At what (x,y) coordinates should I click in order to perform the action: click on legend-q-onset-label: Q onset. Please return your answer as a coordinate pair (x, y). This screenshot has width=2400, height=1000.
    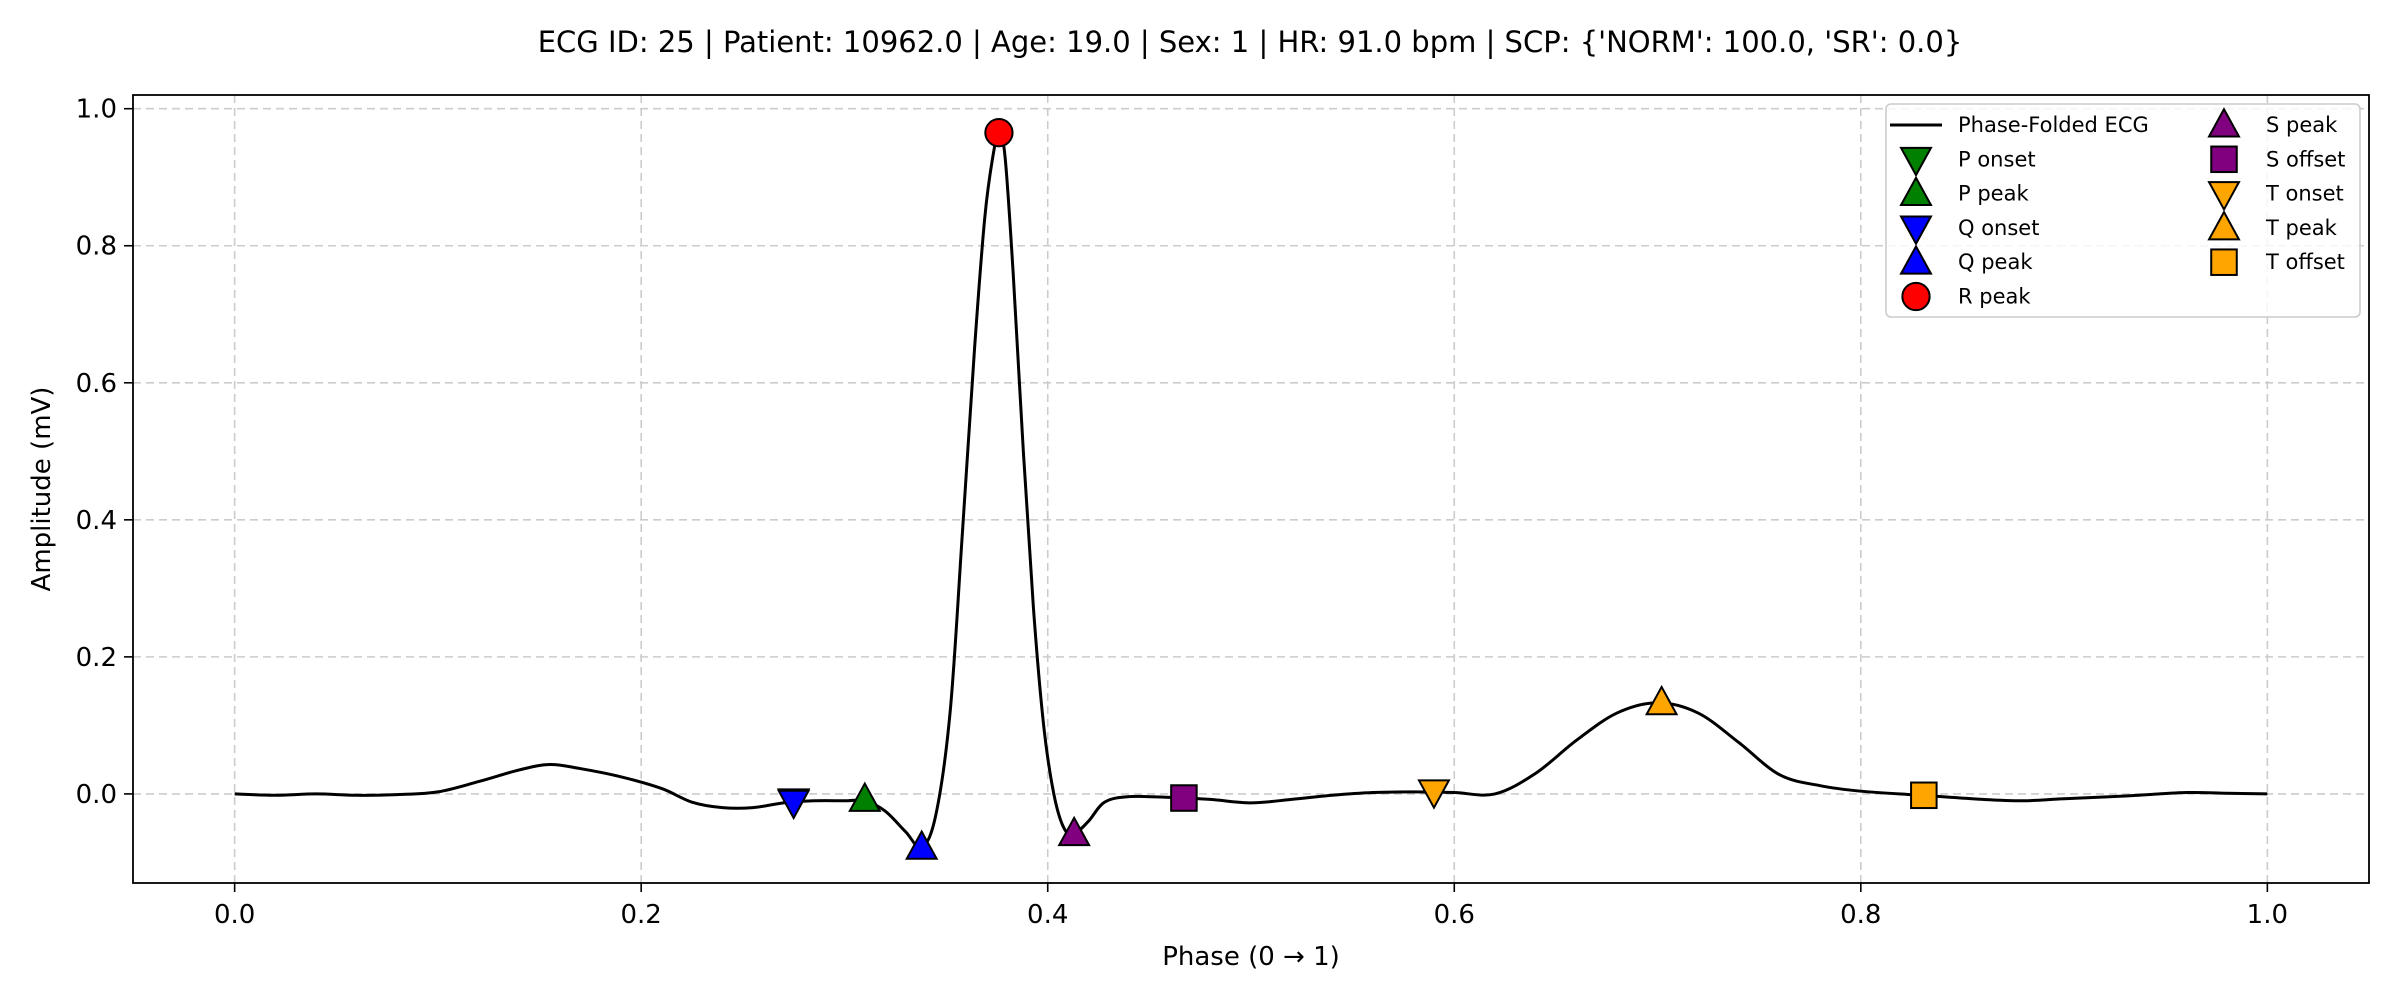
    Looking at the image, I should click on (1998, 228).